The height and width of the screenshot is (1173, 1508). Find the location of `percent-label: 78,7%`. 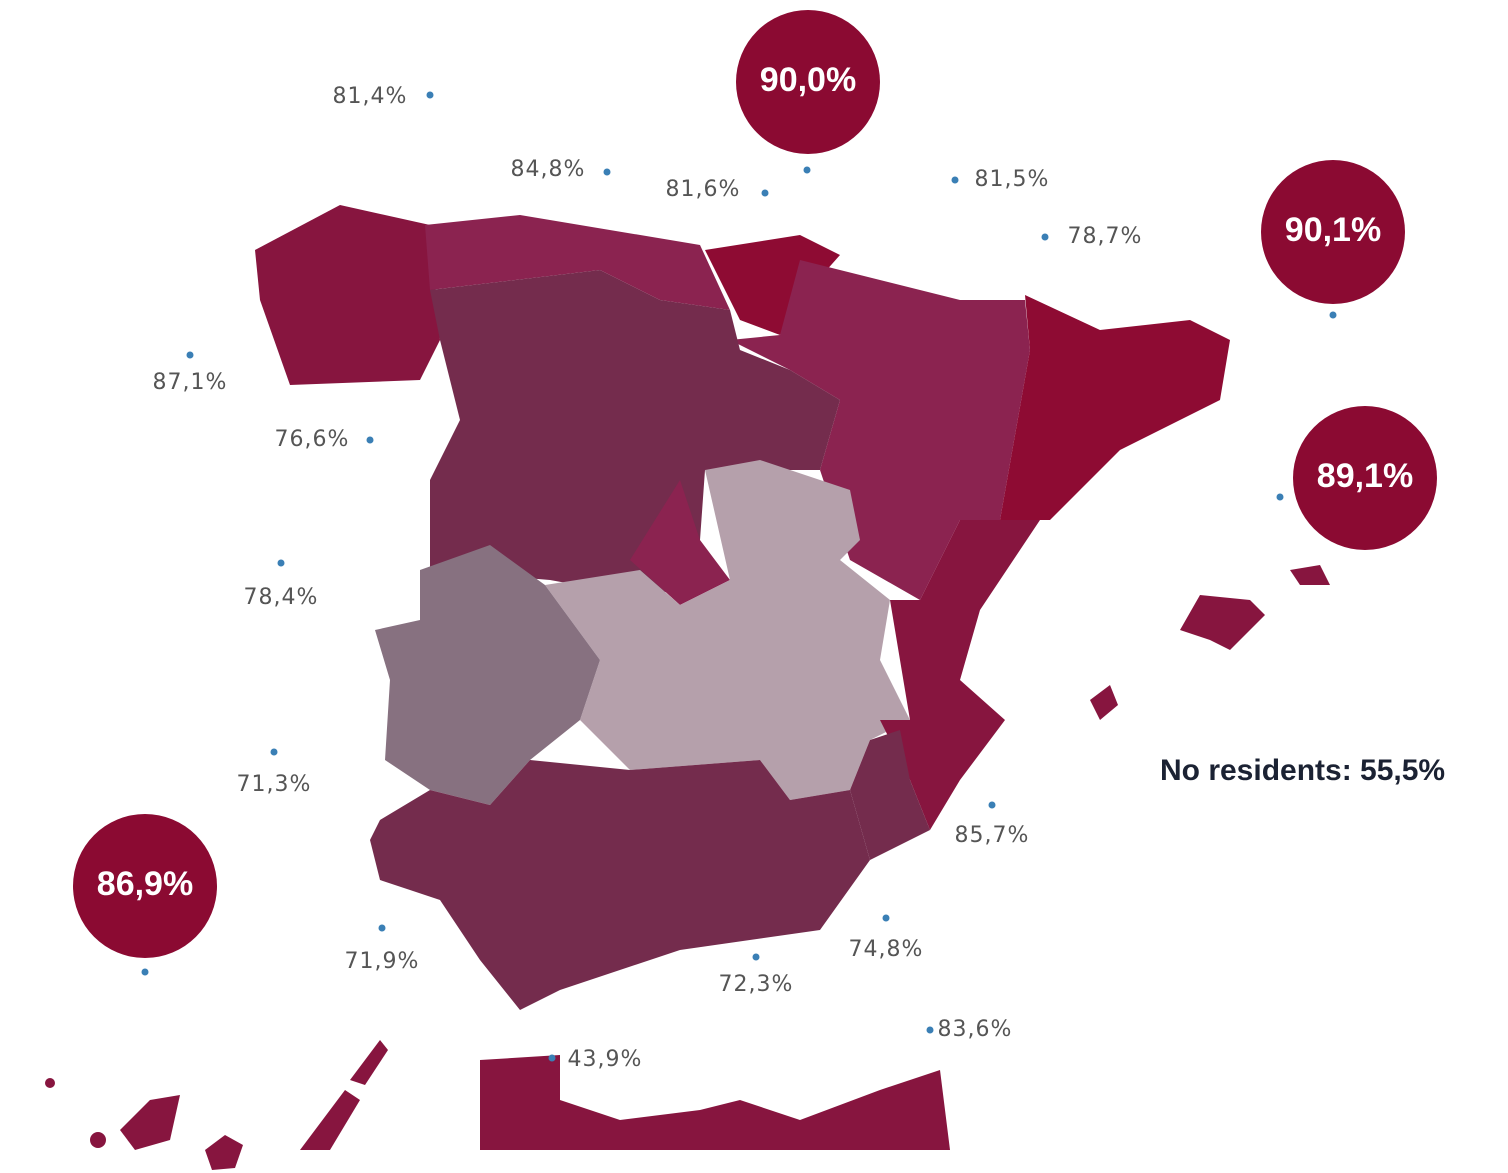

percent-label: 78,7% is located at coordinates (1105, 236).